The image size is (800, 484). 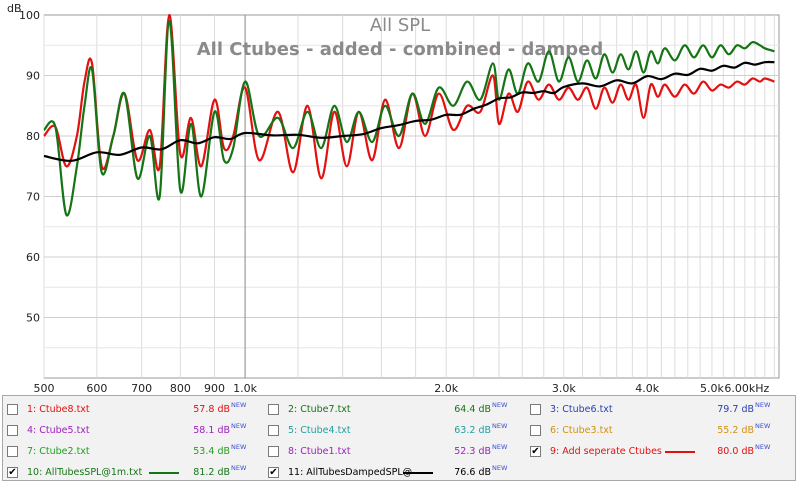 What do you see at coordinates (735, 451) in the screenshot?
I see `legend-value: 80.0 dB` at bounding box center [735, 451].